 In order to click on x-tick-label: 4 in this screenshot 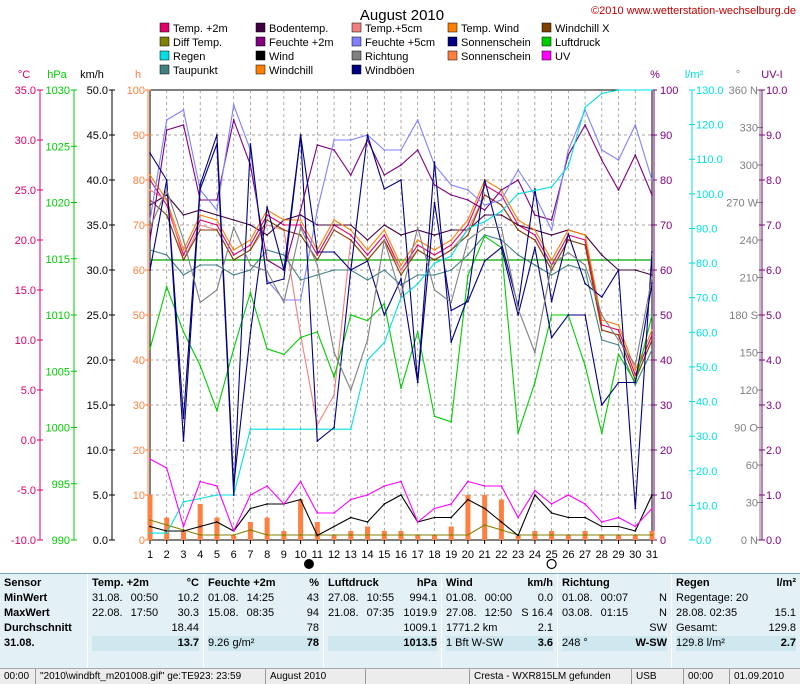, I will do `click(200, 555)`.